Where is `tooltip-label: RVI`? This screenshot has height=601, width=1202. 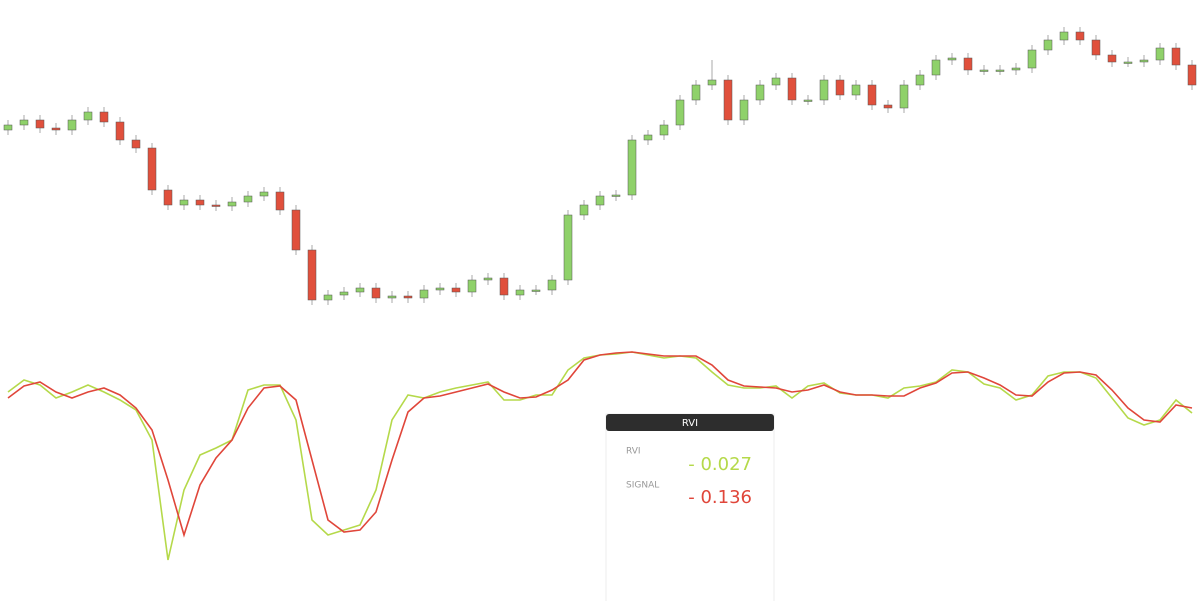
tooltip-label: RVI is located at coordinates (633, 452).